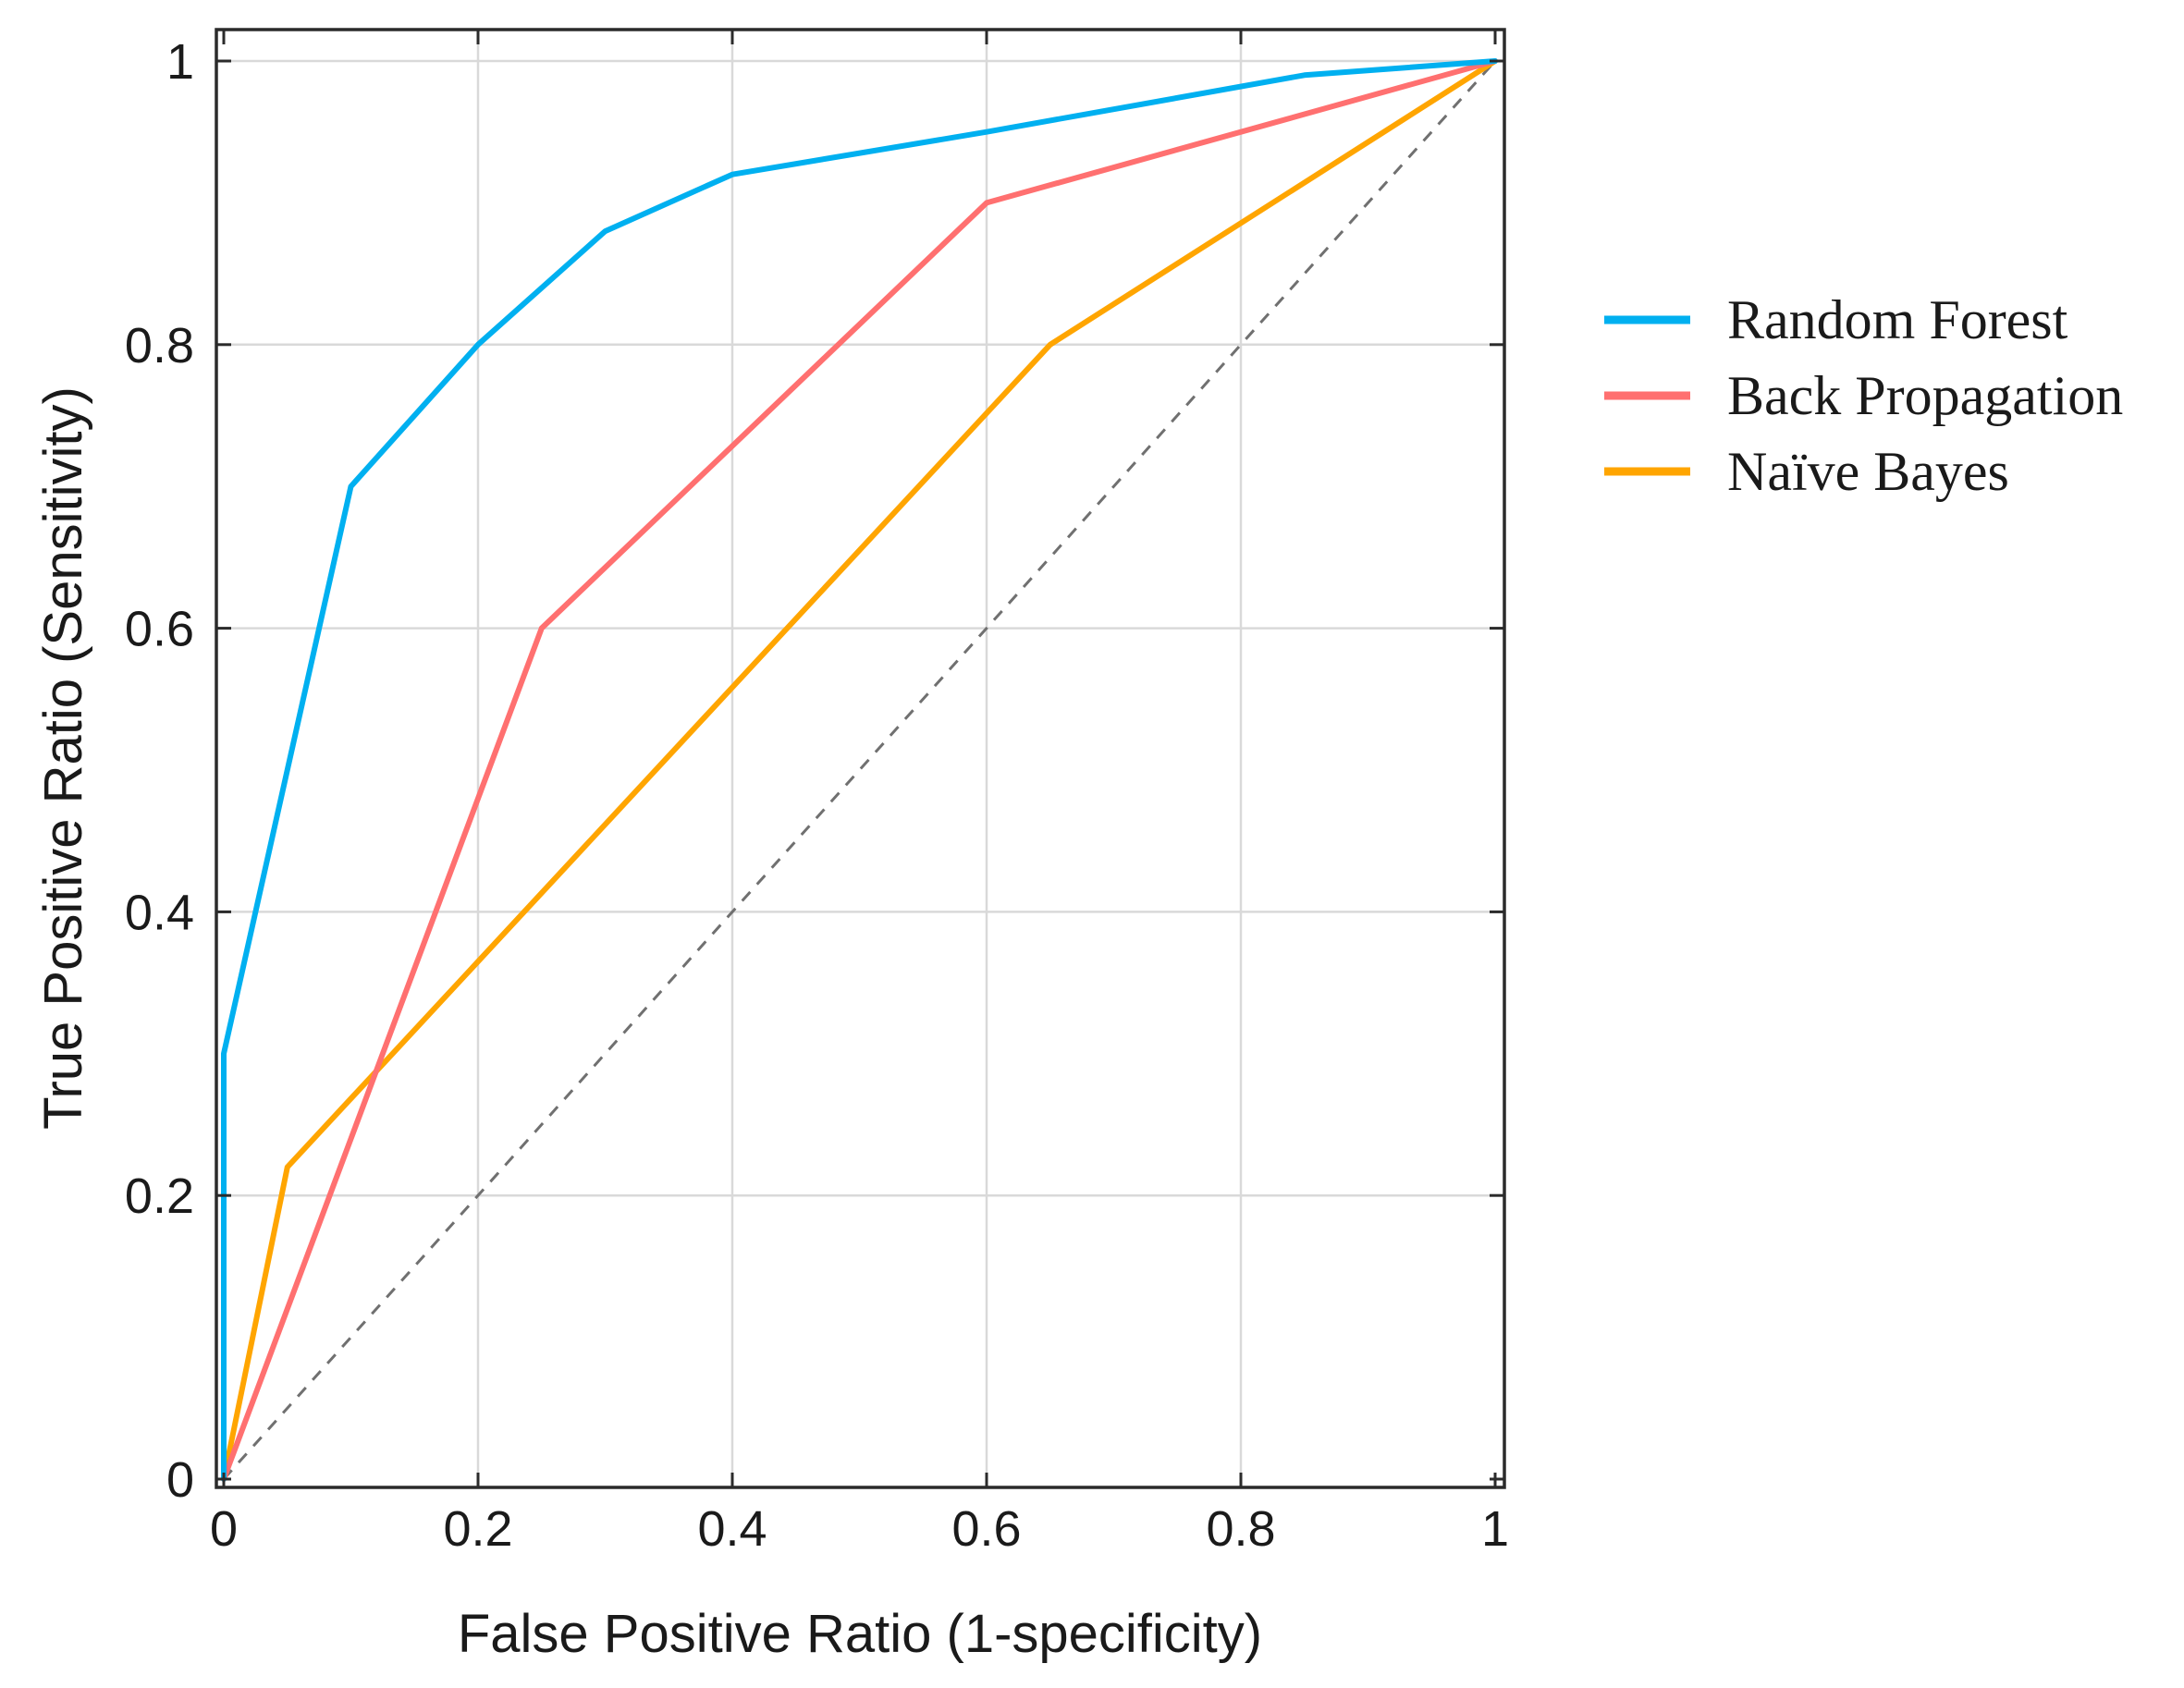  Describe the element at coordinates (860, 1634) in the screenshot. I see `x-axis-title: False Positive Ratio (1-specificity)` at that location.